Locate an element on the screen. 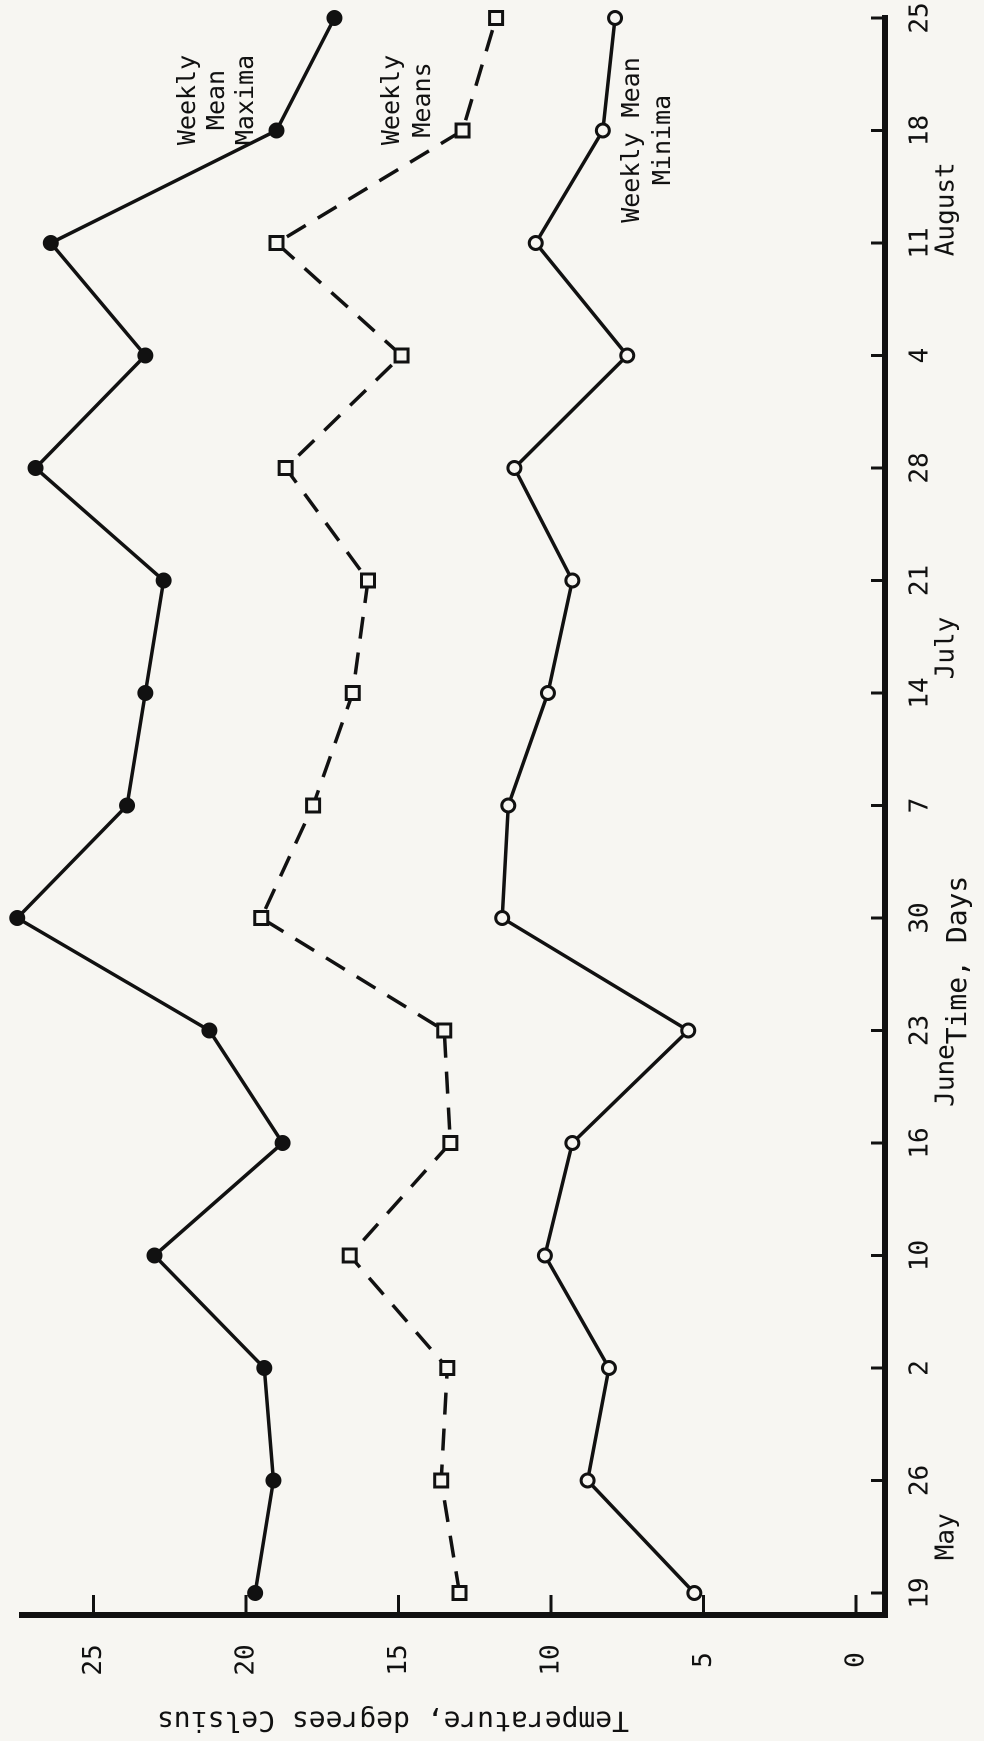 Image resolution: width=984 pixels, height=1741 pixels. x-tick-label: 25 is located at coordinates (920, 17).